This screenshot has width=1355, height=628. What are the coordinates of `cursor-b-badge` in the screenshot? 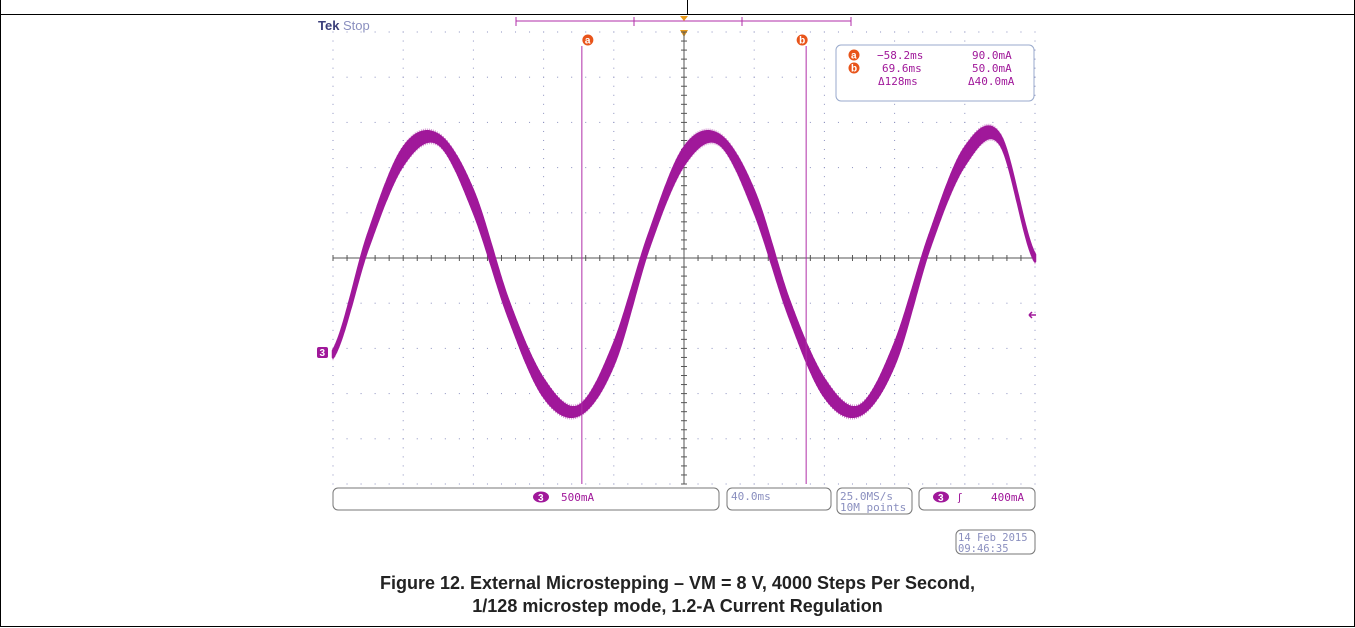 It's located at (802, 40).